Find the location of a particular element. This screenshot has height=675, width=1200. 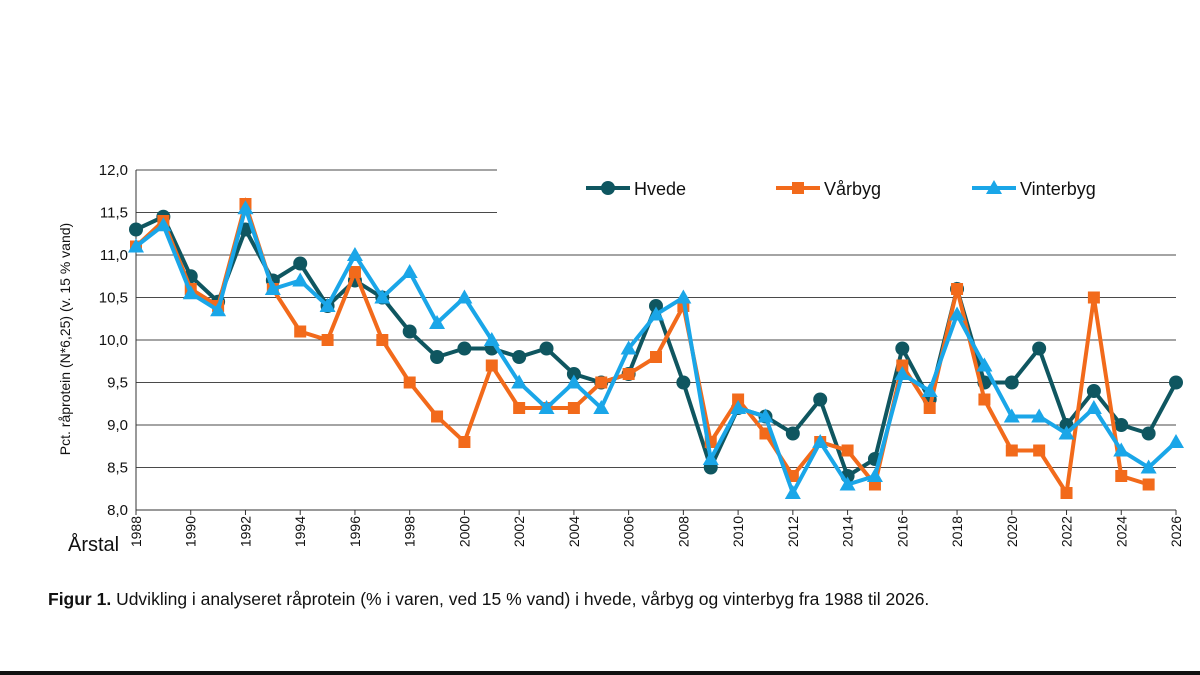

y-tick-label: 9,5 is located at coordinates (117, 383).